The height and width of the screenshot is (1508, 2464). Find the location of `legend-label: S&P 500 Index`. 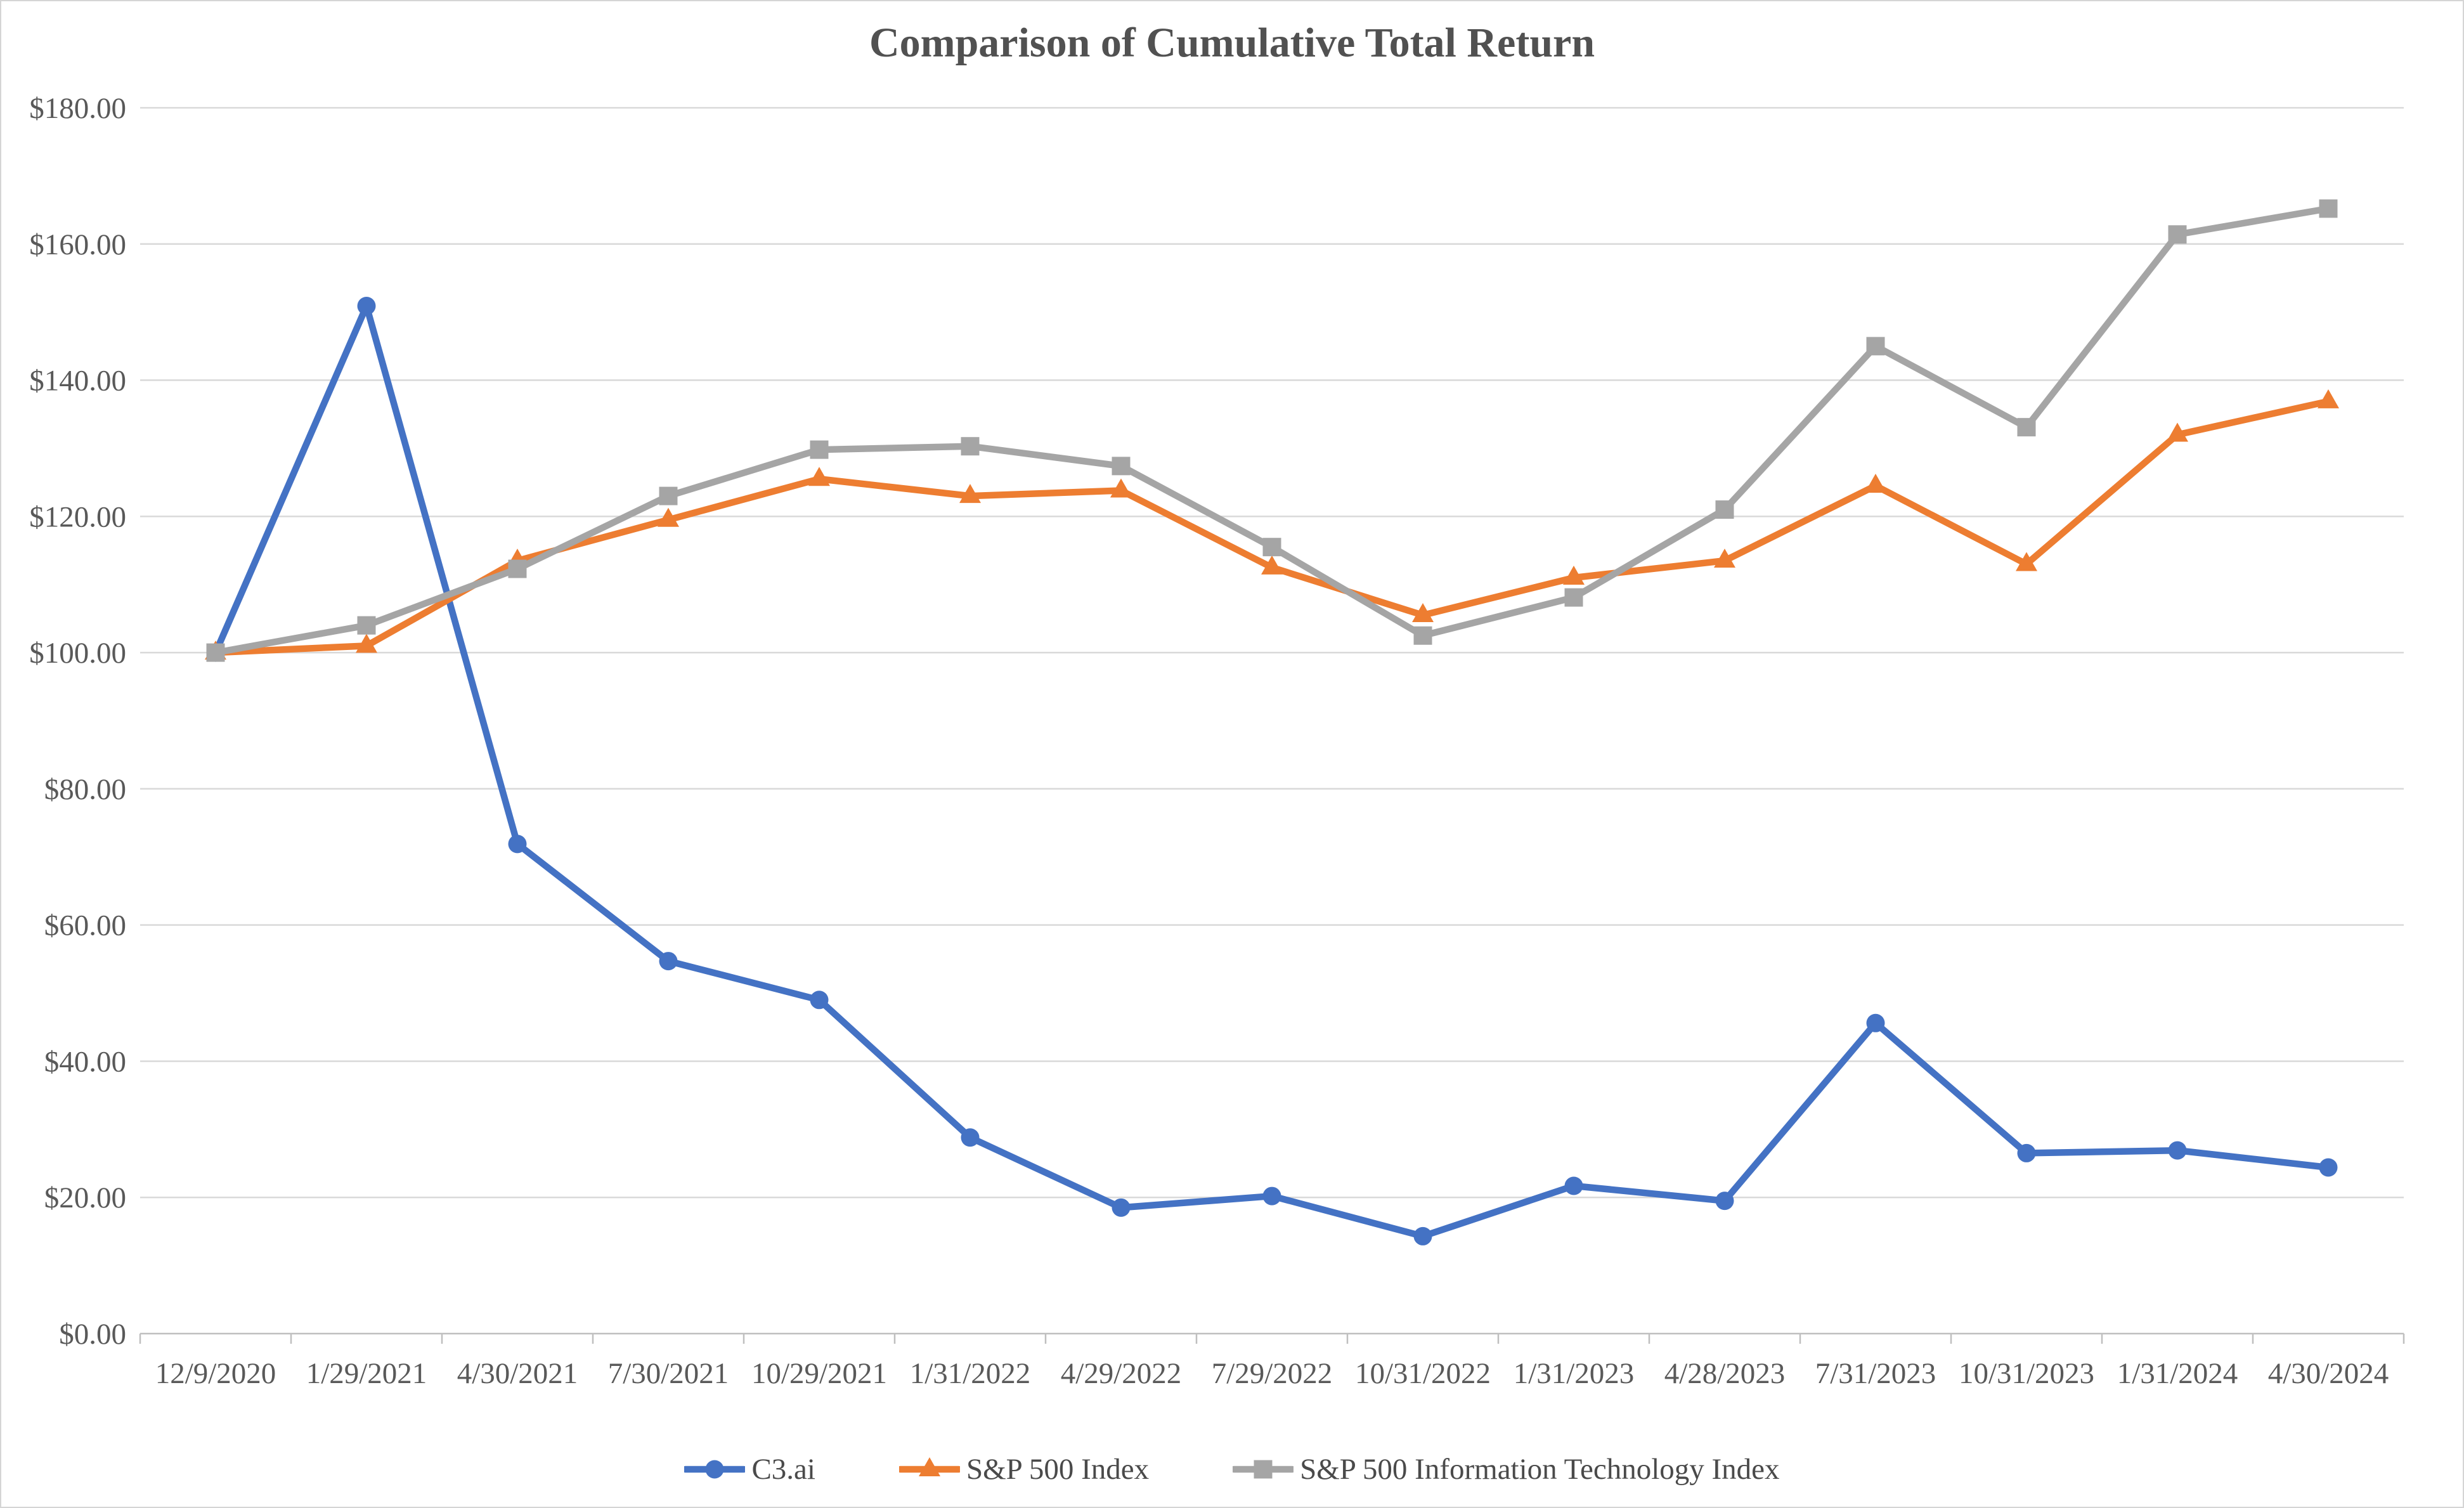

legend-label: S&P 500 Index is located at coordinates (1058, 1469).